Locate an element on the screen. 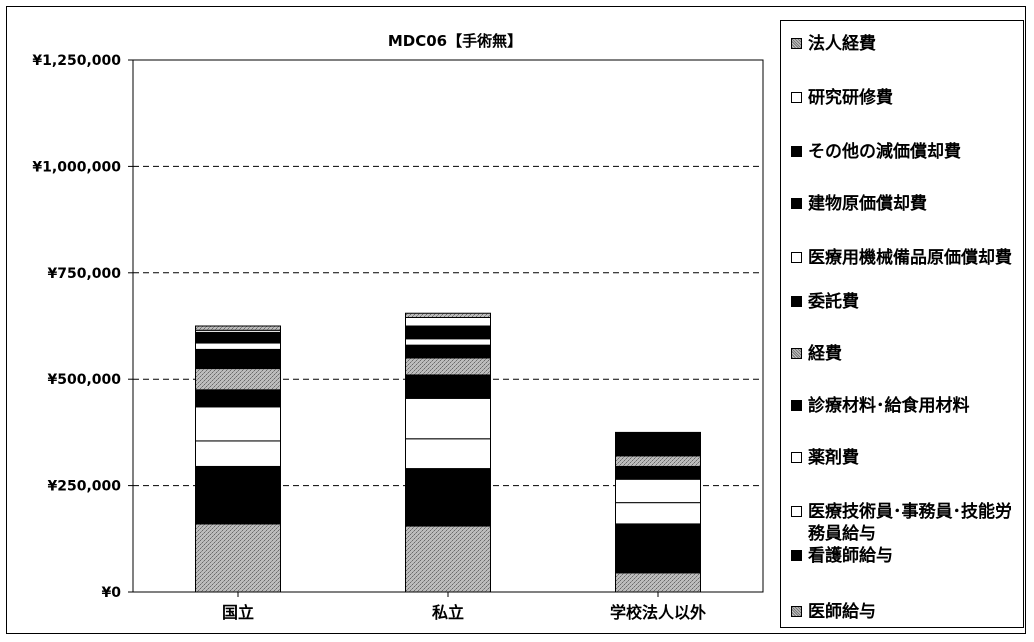 This screenshot has height=642, width=1034. legend-label: 医師給与 is located at coordinates (842, 612).